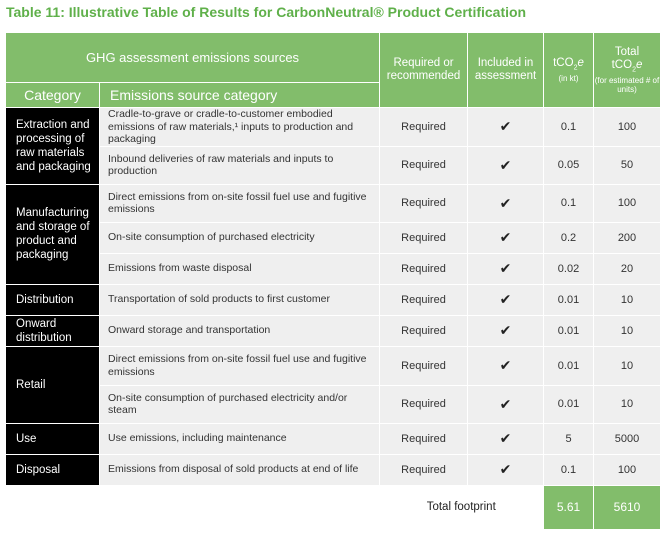  I want to click on category-cell: Use, so click(52, 438).